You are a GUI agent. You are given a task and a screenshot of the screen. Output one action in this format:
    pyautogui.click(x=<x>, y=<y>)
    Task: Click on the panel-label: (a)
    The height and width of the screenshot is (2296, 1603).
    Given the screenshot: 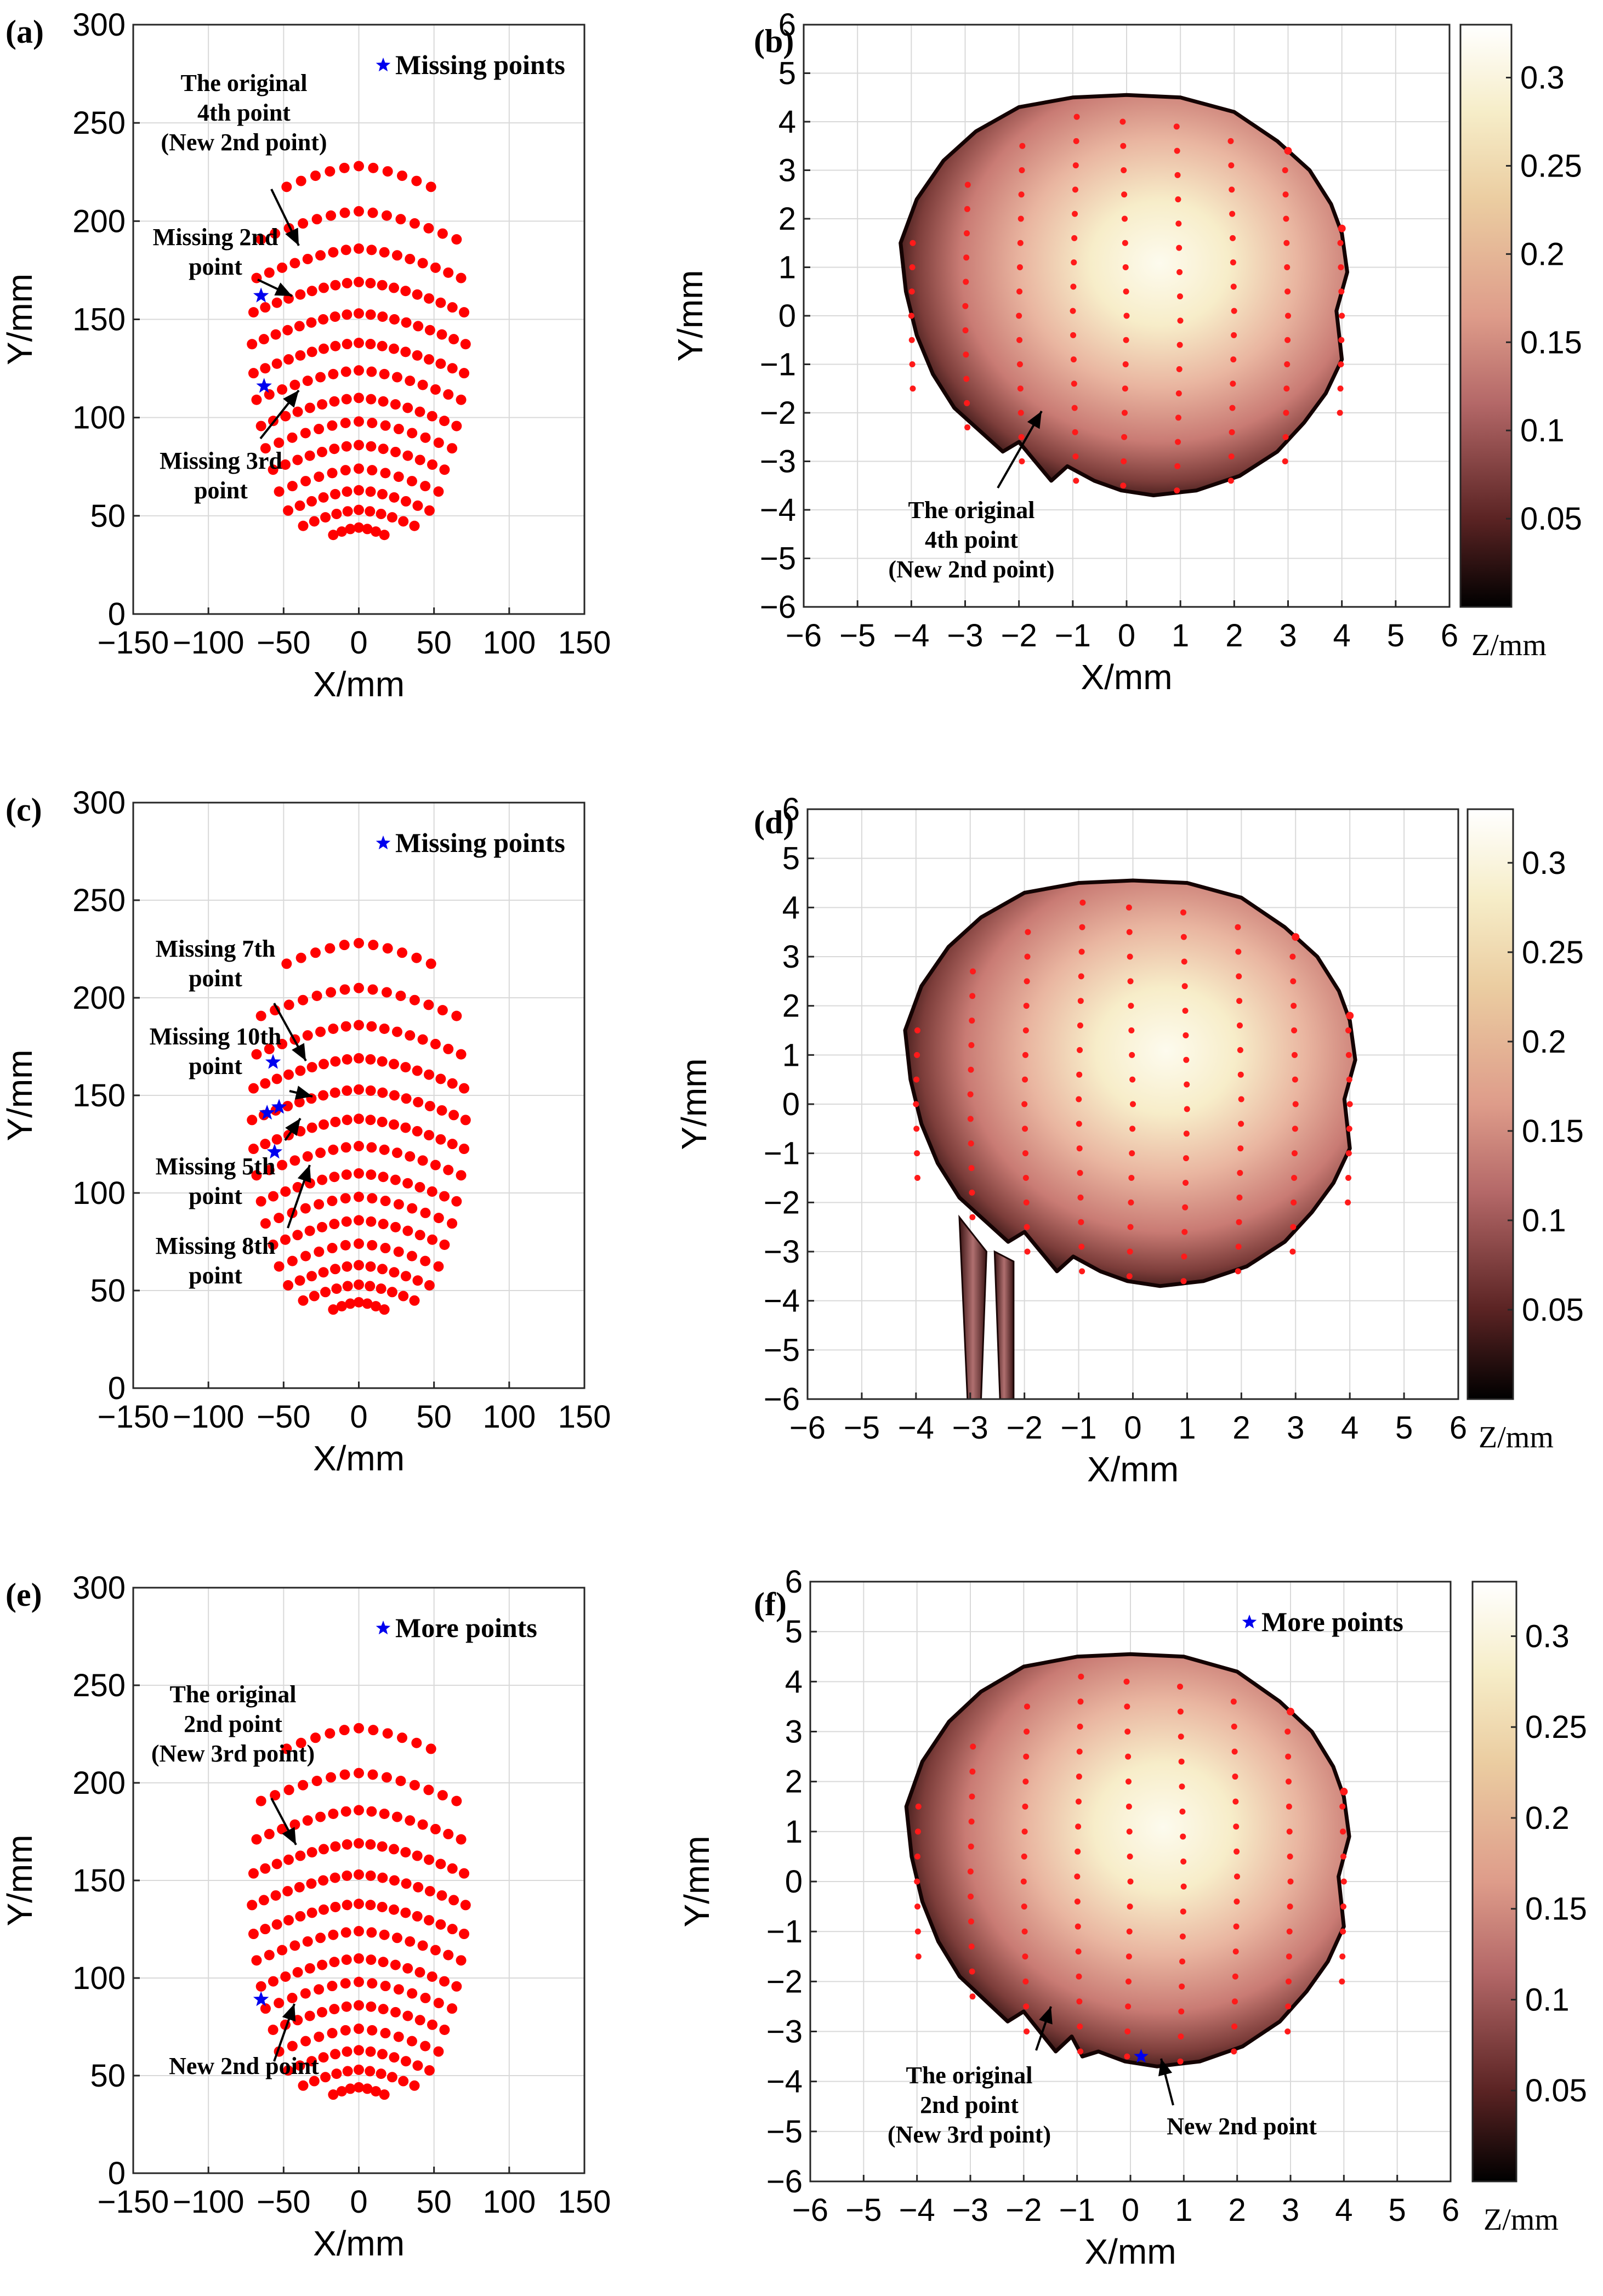 What is the action you would take?
    pyautogui.click(x=24, y=32)
    